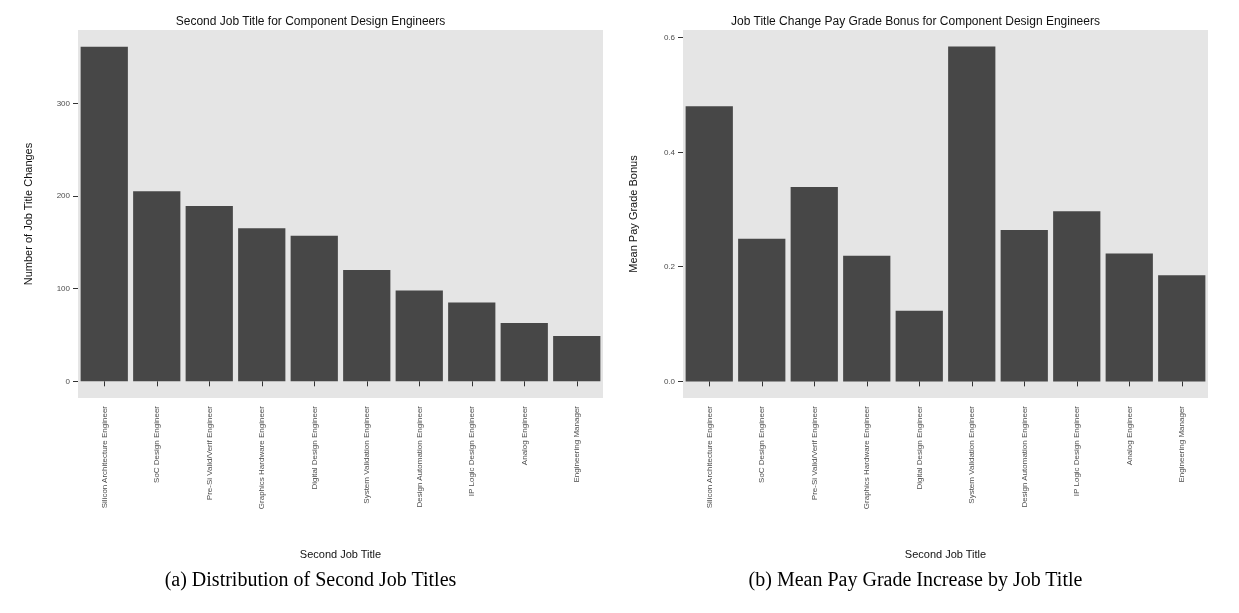 The width and height of the screenshot is (1239, 613). What do you see at coordinates (310, 21) in the screenshot?
I see `chart-title: Second Job Title for Component Design Engineers` at bounding box center [310, 21].